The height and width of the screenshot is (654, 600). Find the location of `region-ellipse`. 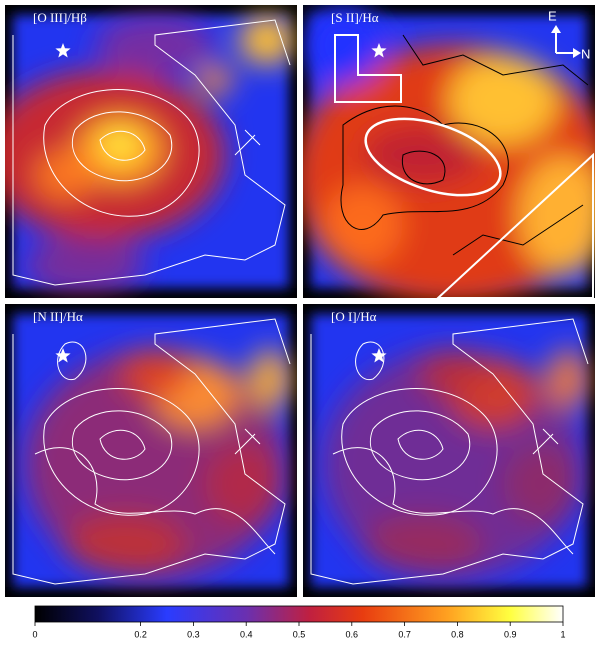

region-ellipse is located at coordinates (433, 157).